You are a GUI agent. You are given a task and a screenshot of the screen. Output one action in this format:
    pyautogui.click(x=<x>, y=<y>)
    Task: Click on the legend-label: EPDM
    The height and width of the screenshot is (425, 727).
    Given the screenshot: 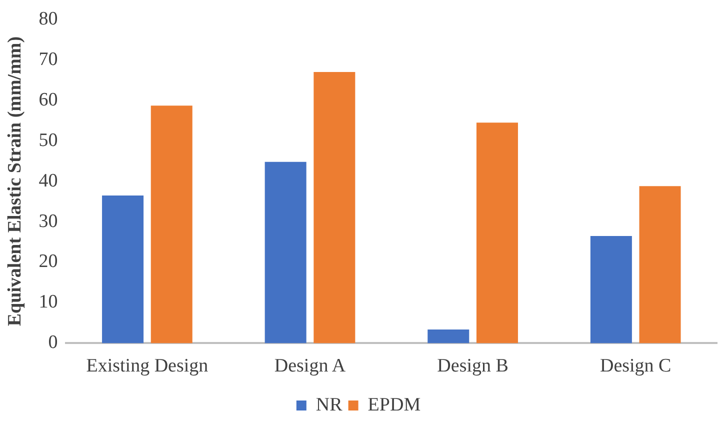 What is the action you would take?
    pyautogui.click(x=394, y=405)
    